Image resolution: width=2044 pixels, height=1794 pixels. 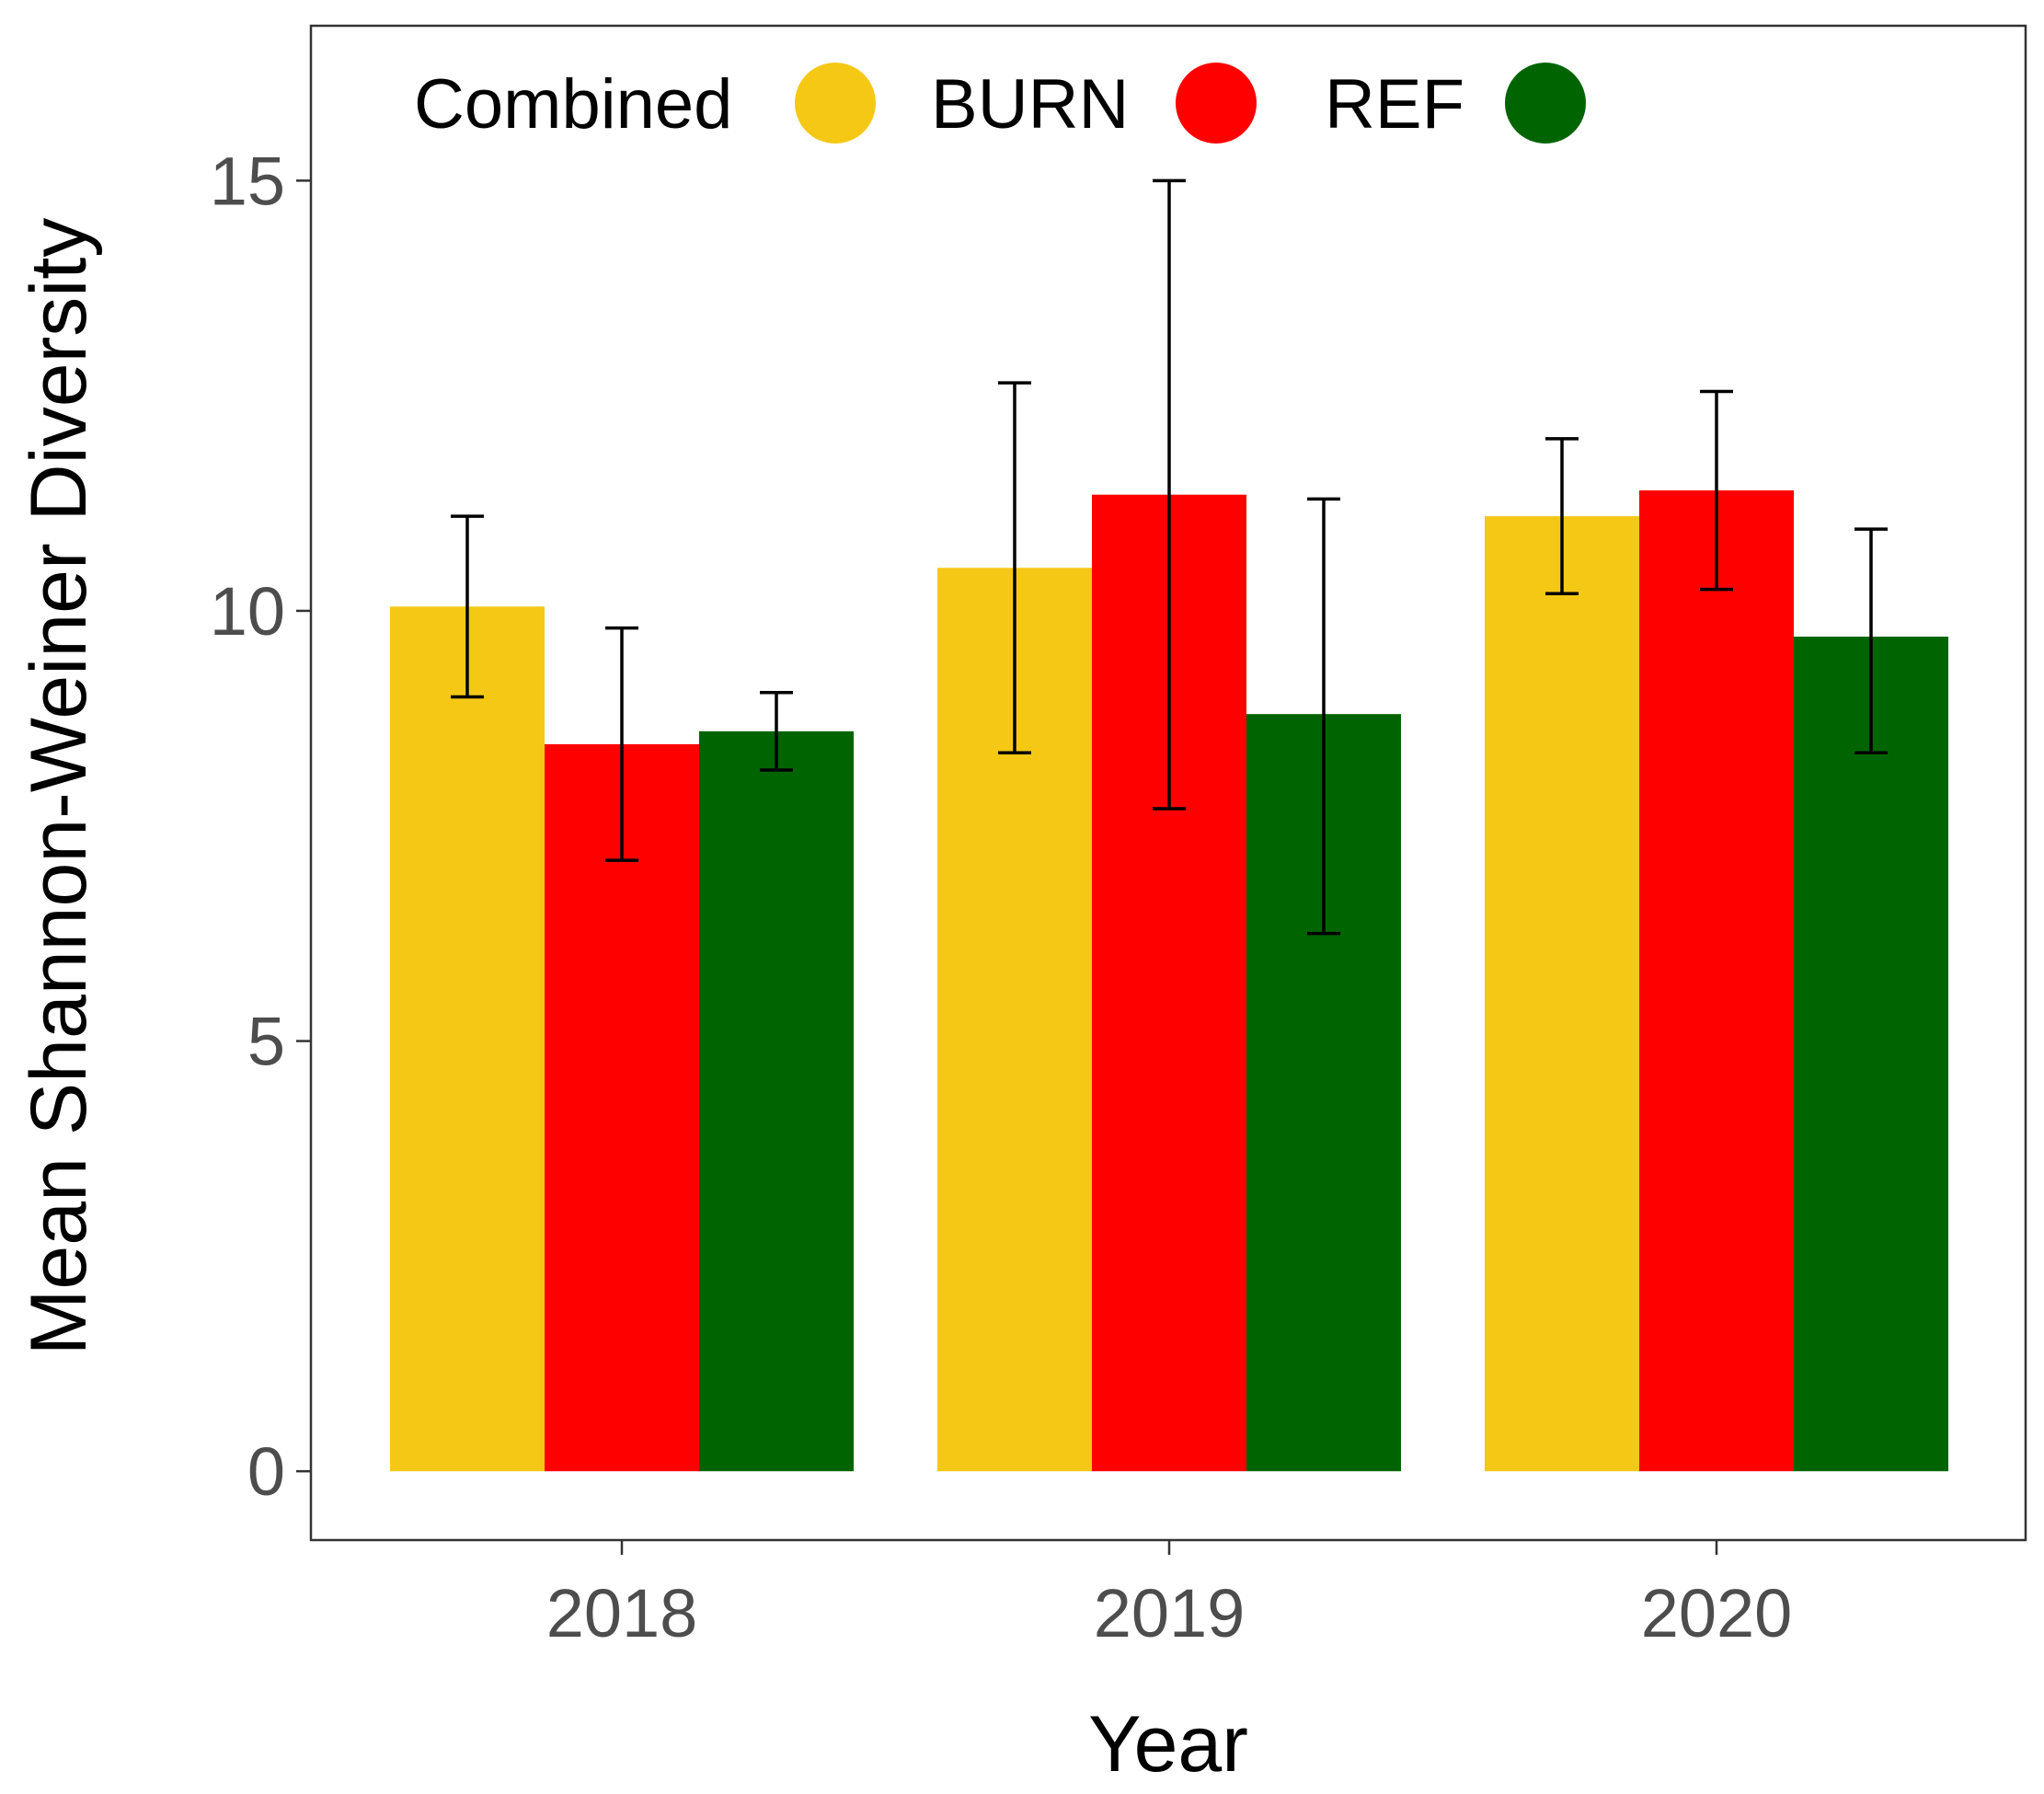 I want to click on error-bar-ref-2018, so click(x=776, y=731).